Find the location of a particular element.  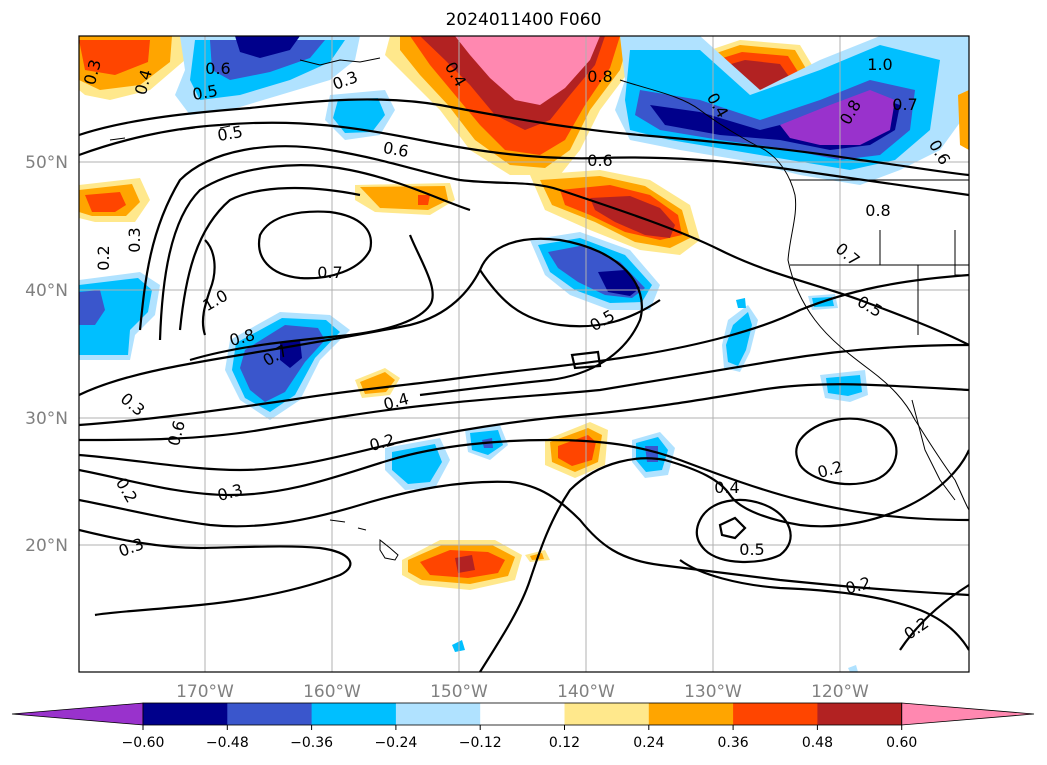

lon-label-150w: 150°W is located at coordinates (459, 692).